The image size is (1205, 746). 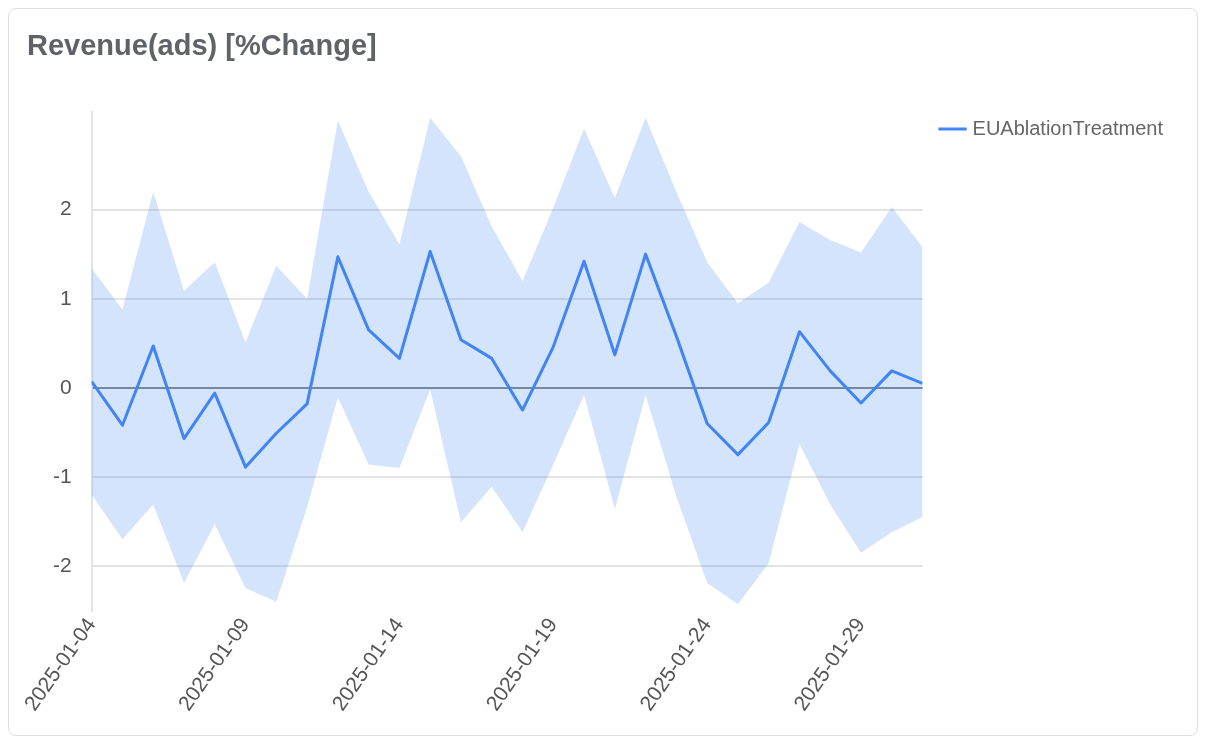 What do you see at coordinates (65, 297) in the screenshot?
I see `y-tick-label: 1` at bounding box center [65, 297].